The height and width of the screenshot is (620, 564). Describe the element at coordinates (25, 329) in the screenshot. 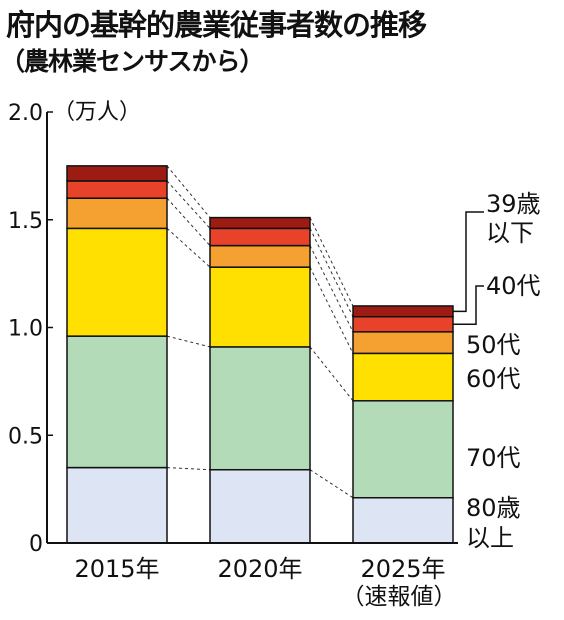

I see `y-tick-label: 1.0` at that location.